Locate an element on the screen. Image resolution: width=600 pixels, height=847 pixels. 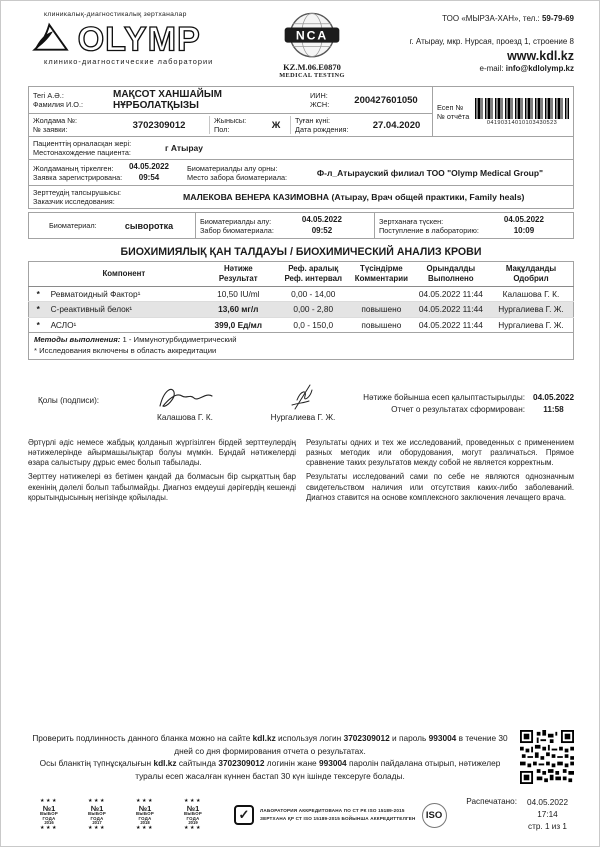
olymp-wordmark: OLYMP is located at coordinates (139, 38).